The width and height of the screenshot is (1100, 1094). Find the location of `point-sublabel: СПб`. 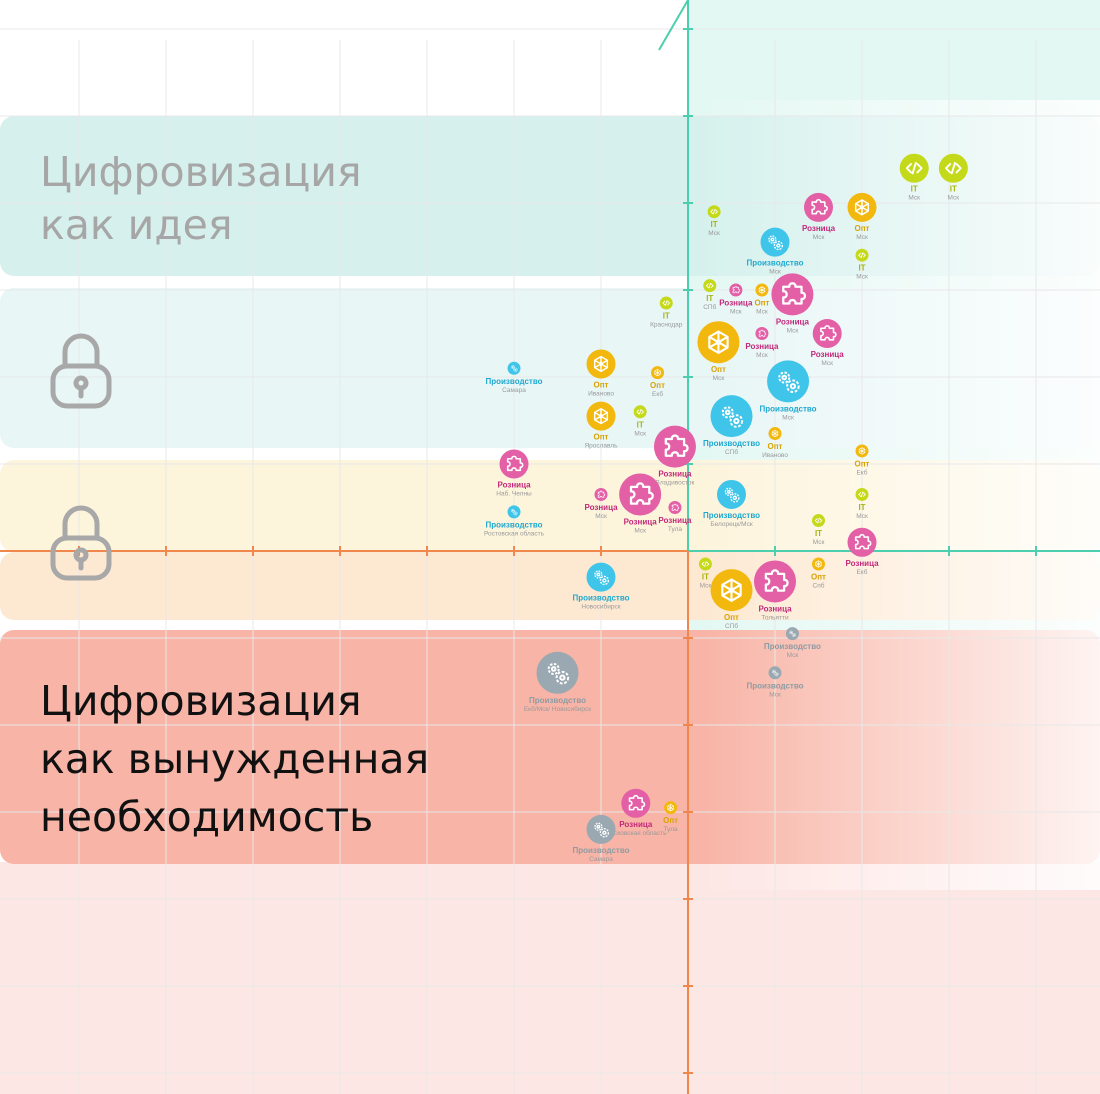

point-sublabel: СПб is located at coordinates (731, 452).